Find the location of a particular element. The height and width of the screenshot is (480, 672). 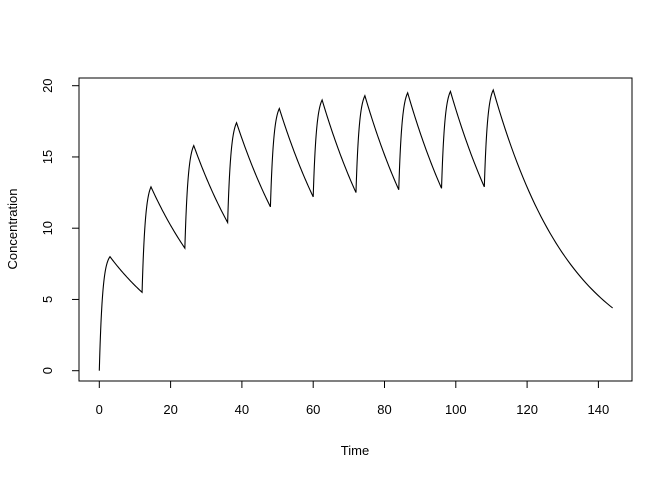

x-tick-label: 80 is located at coordinates (384, 409).